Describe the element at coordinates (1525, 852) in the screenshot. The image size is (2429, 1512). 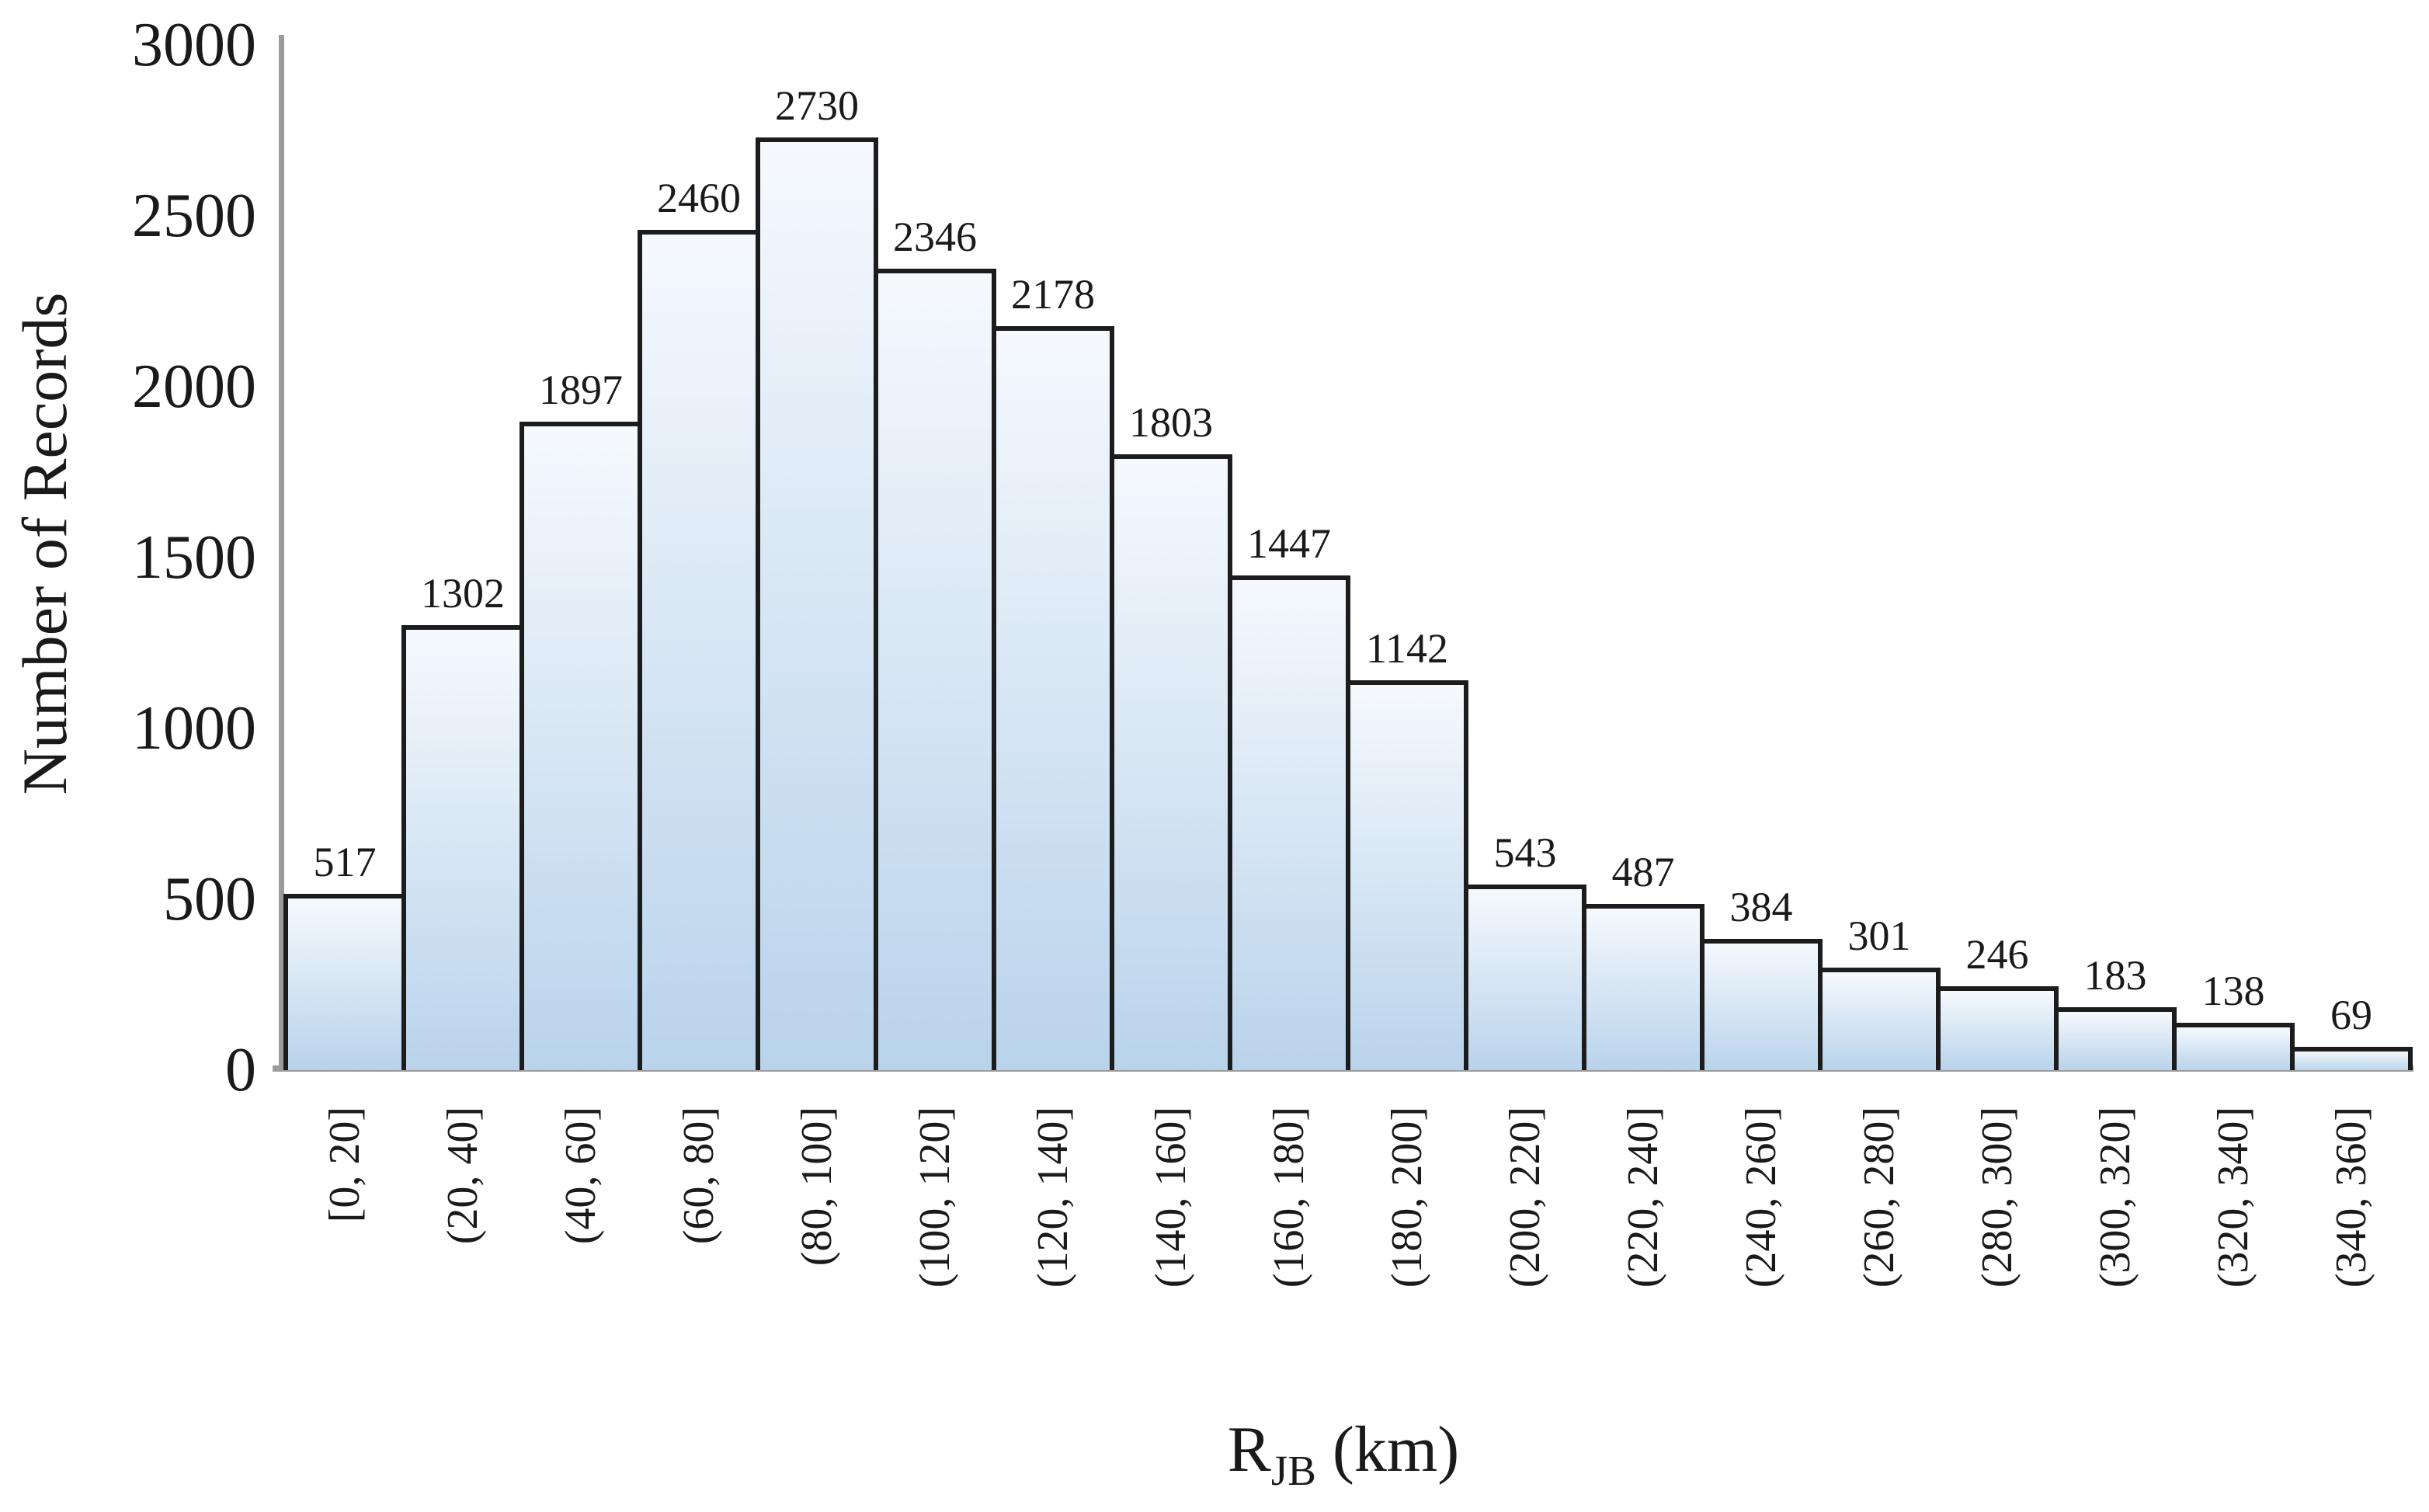
I see `bar-value-label: 543` at that location.